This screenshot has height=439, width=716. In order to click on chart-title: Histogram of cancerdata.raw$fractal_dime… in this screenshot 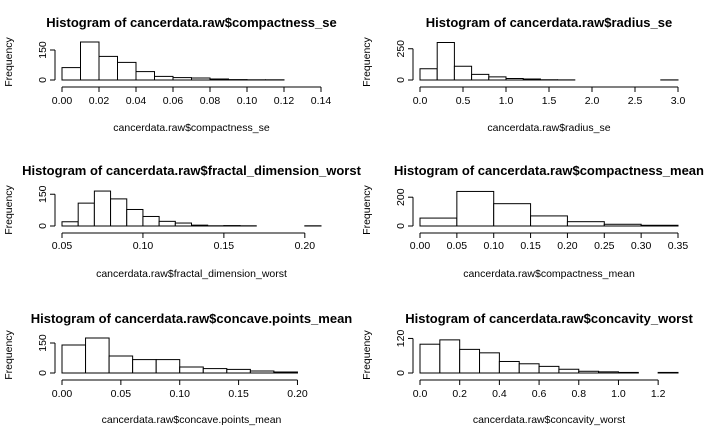, I will do `click(192, 170)`.